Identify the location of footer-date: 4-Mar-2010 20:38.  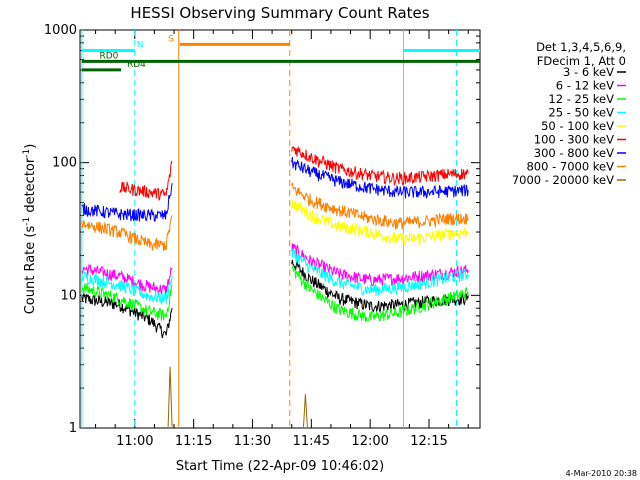
(601, 473).